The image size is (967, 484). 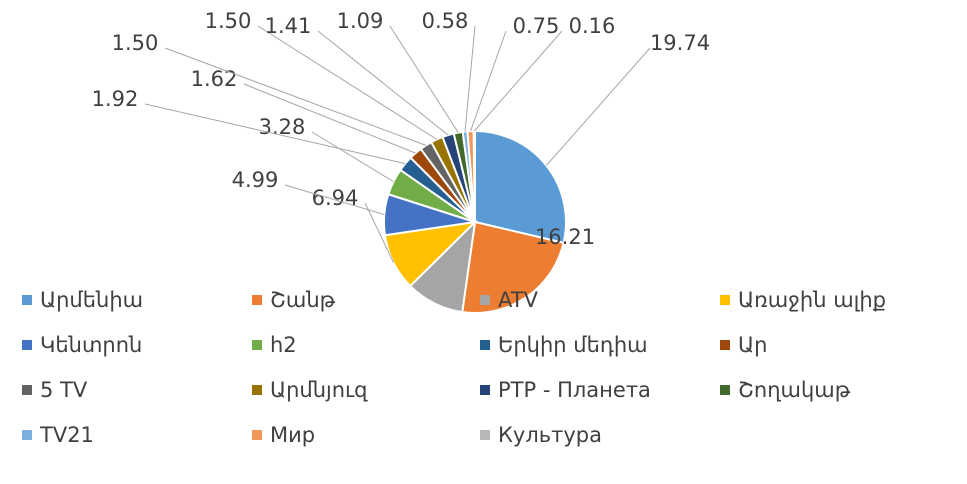 I want to click on data-label: 19.74, so click(x=680, y=43).